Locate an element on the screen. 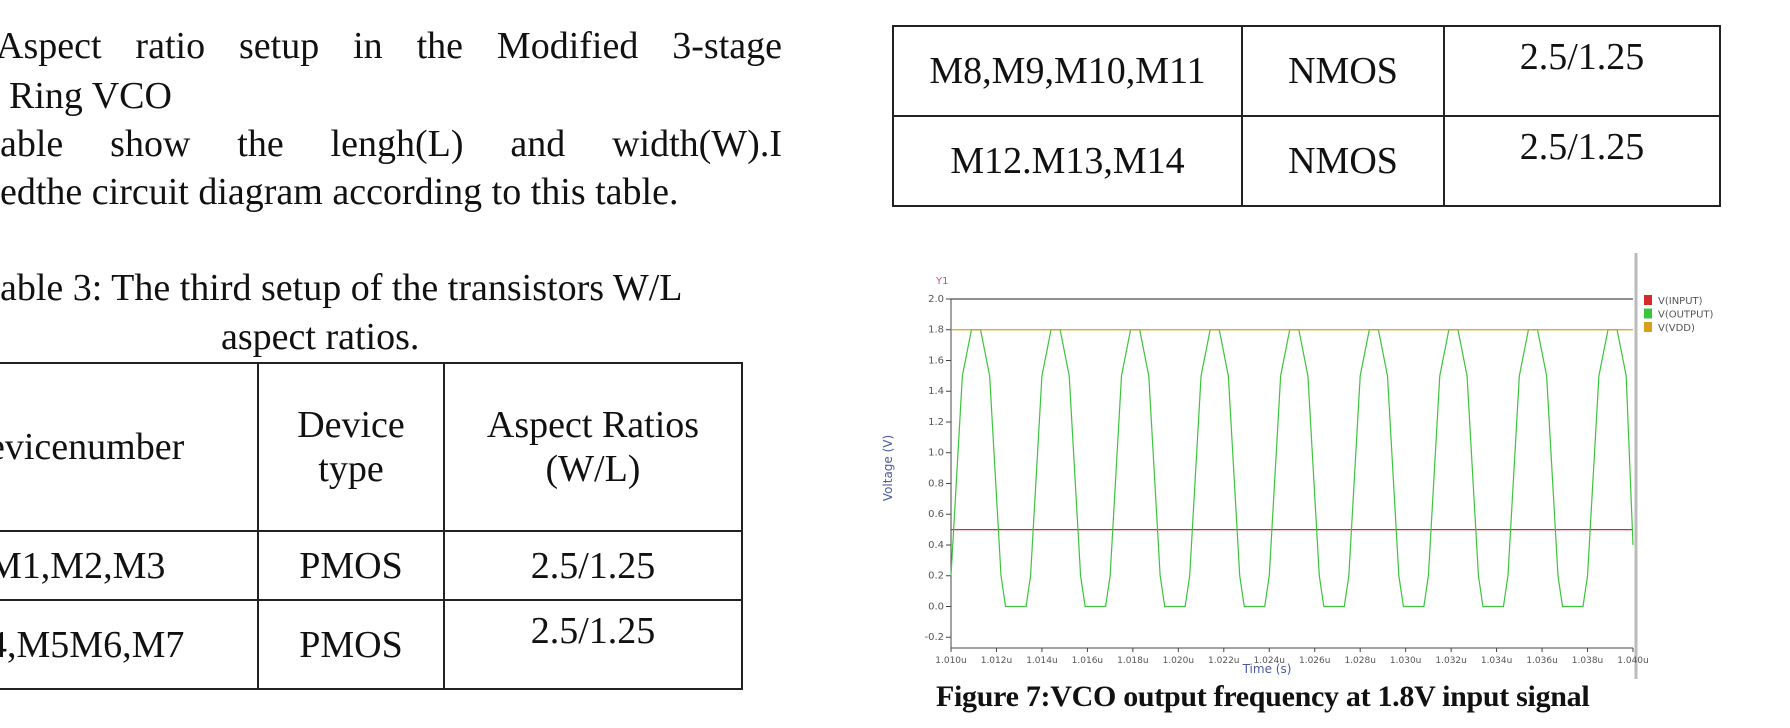 The width and height of the screenshot is (1790, 728). y-tick-label: 1.0 is located at coordinates (936, 453).